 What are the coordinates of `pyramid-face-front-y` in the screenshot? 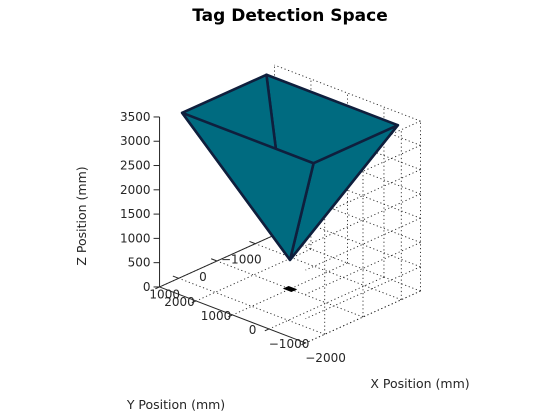 It's located at (247, 186).